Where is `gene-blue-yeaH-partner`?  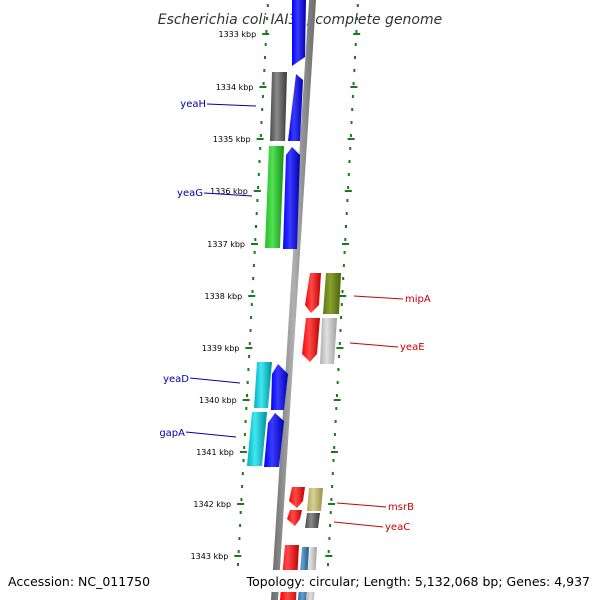 gene-blue-yeaH-partner is located at coordinates (295, 107).